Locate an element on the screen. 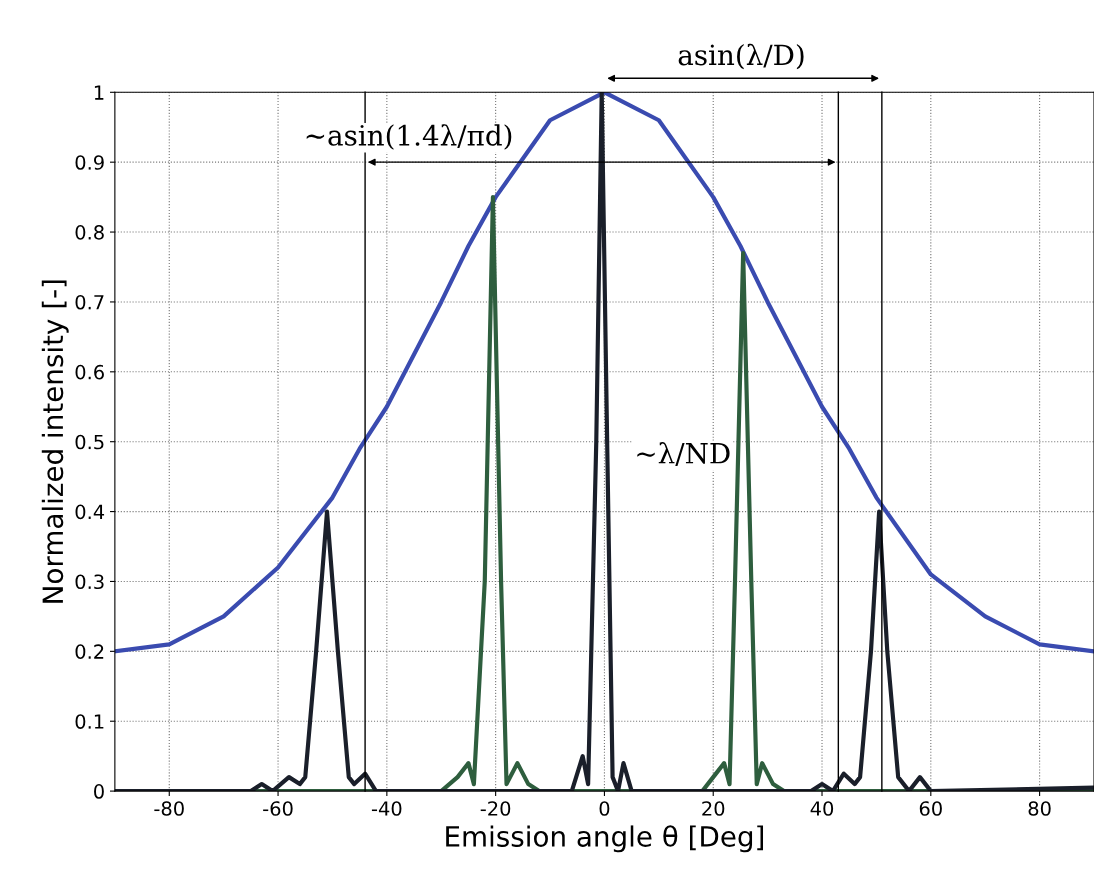 This screenshot has width=1094, height=879. y-axis-title: Normalized intensity [-] is located at coordinates (55, 441).